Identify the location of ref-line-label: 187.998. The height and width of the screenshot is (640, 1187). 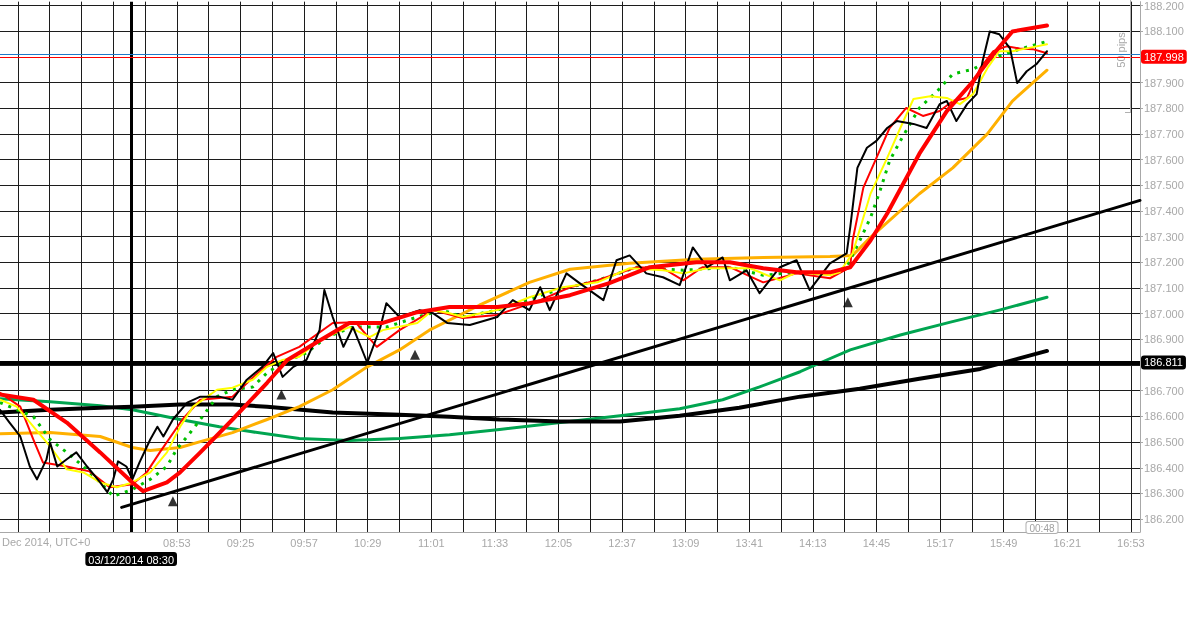
(1164, 56).